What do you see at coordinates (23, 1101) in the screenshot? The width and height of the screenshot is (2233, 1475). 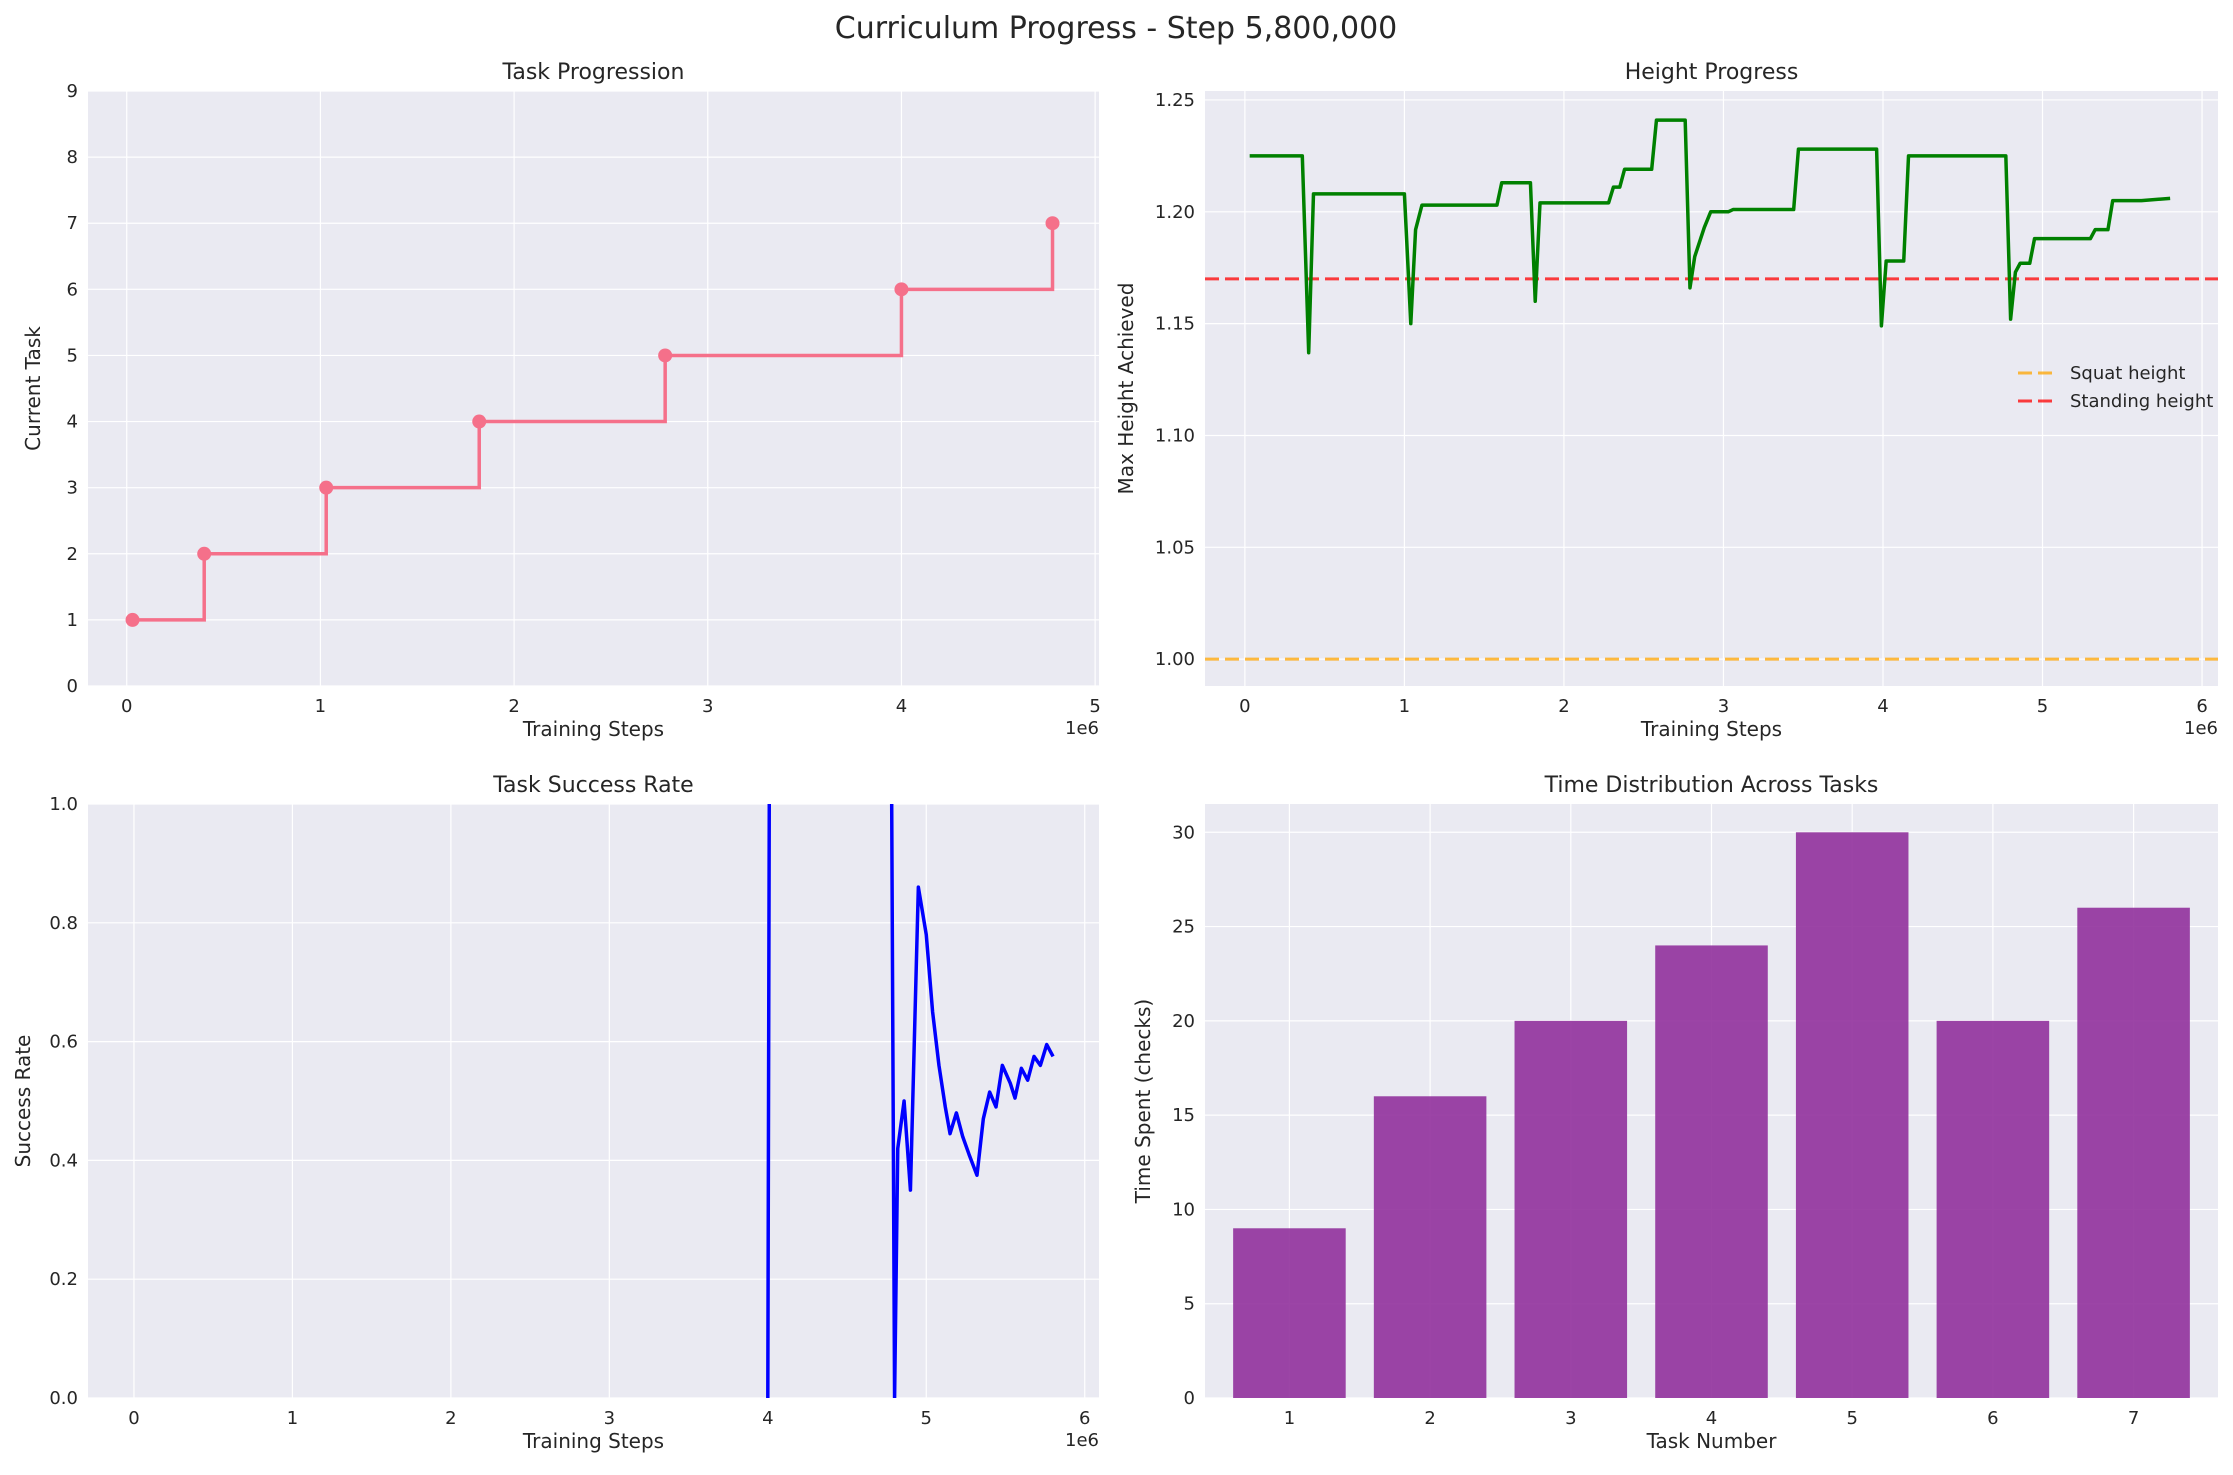 I see `y-axis-label: Success Rate` at bounding box center [23, 1101].